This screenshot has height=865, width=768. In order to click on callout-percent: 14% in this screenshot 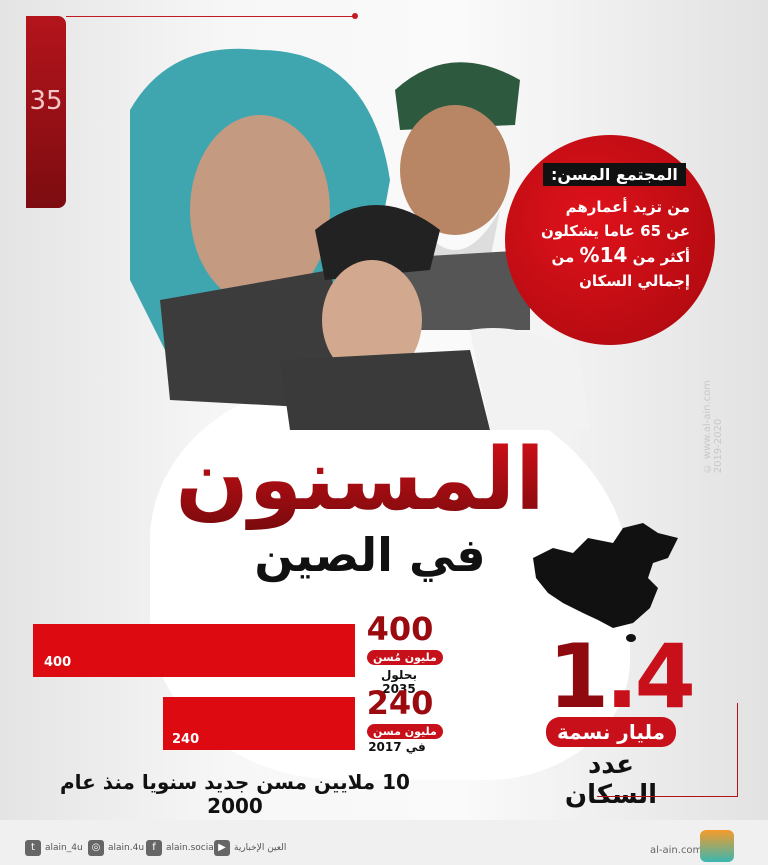, I will do `click(603, 255)`.